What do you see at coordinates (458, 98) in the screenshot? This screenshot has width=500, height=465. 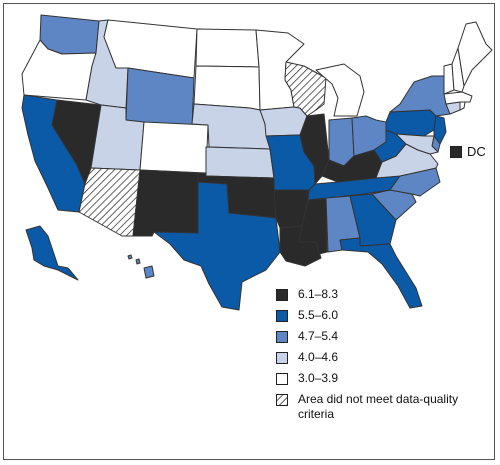 I see `state-massachusetts` at bounding box center [458, 98].